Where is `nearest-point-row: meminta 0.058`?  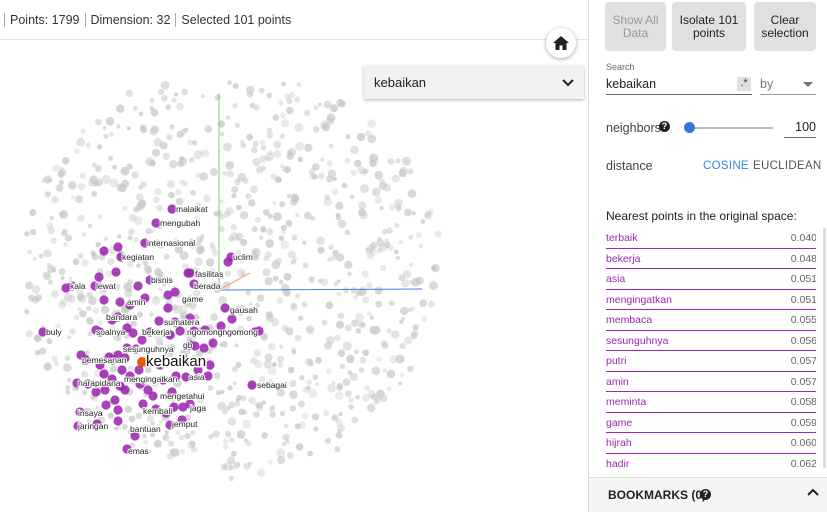 nearest-point-row: meminta 0.058 is located at coordinates (711, 402).